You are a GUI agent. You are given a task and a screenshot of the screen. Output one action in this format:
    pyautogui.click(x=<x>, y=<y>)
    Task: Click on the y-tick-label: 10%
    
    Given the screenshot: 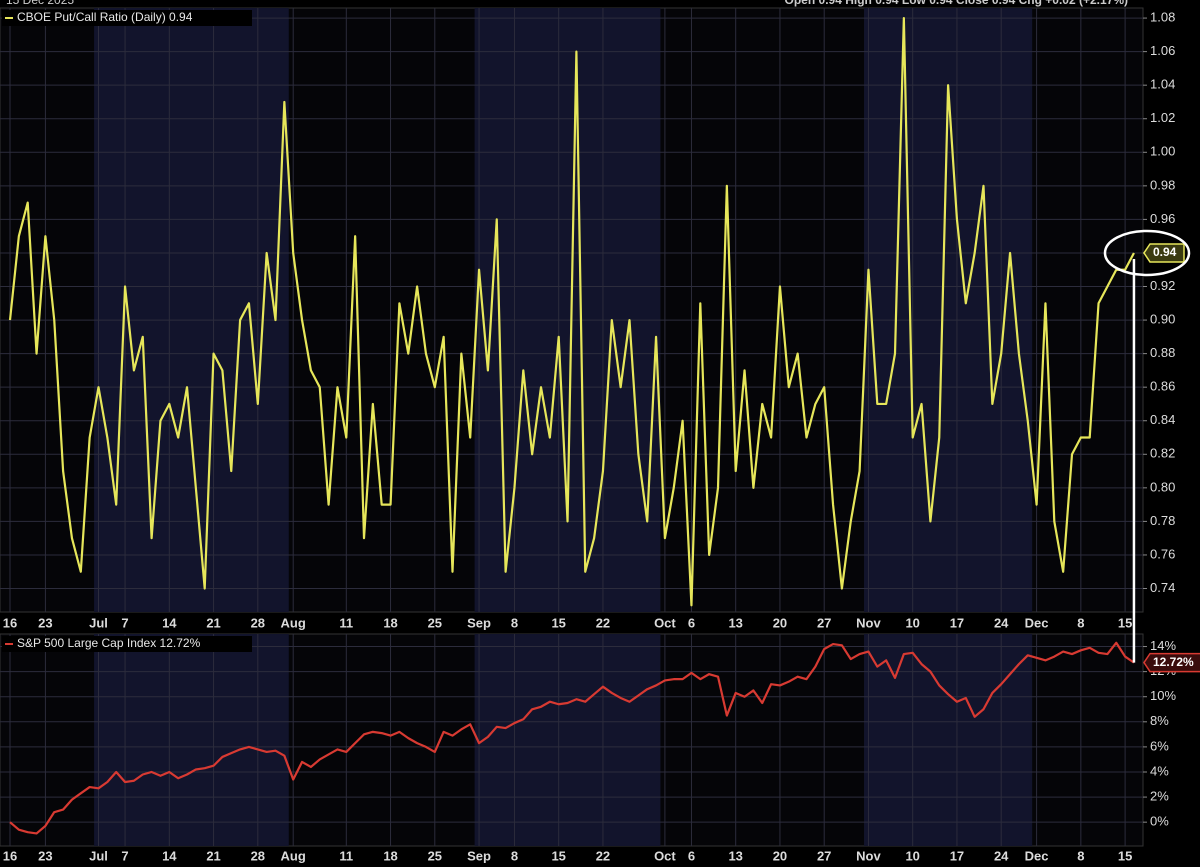 What is the action you would take?
    pyautogui.click(x=1163, y=695)
    